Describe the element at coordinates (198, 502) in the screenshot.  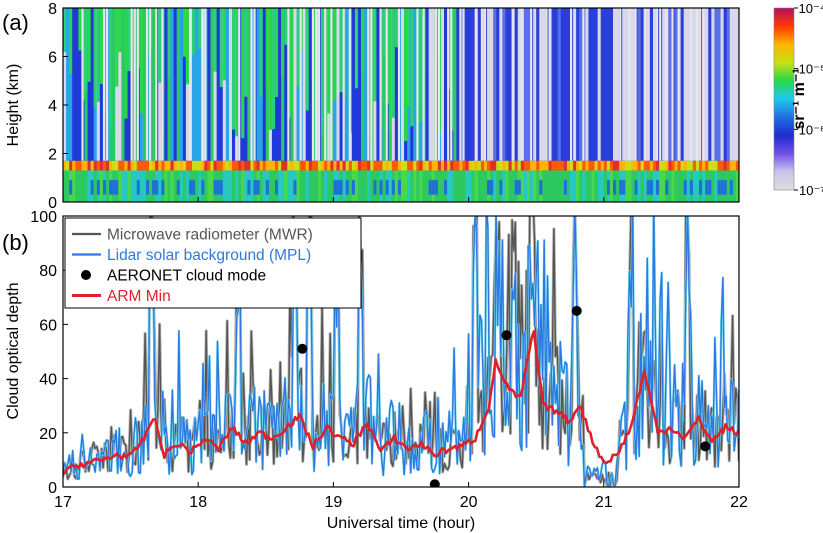
I see `x-tick-label: 18` at that location.